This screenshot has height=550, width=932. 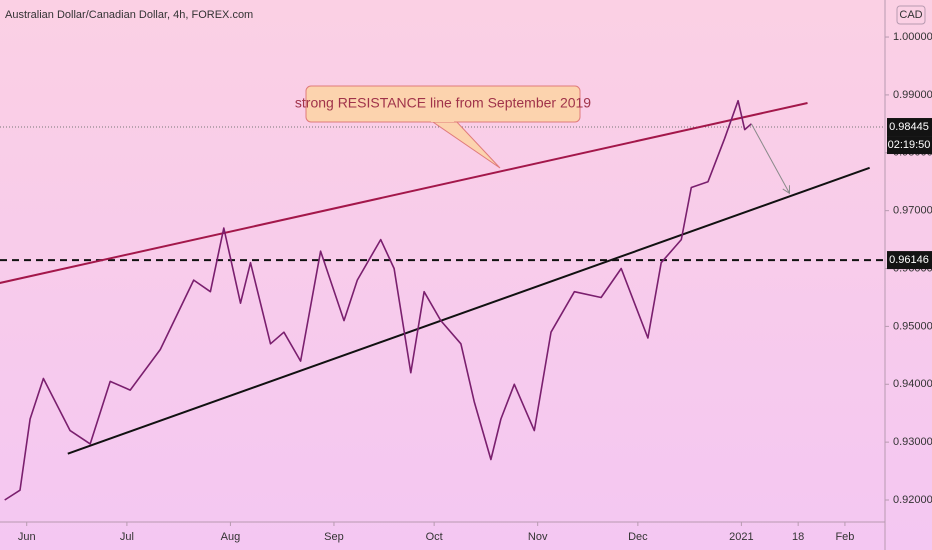 I want to click on x-tick-label: Jul, so click(x=127, y=537).